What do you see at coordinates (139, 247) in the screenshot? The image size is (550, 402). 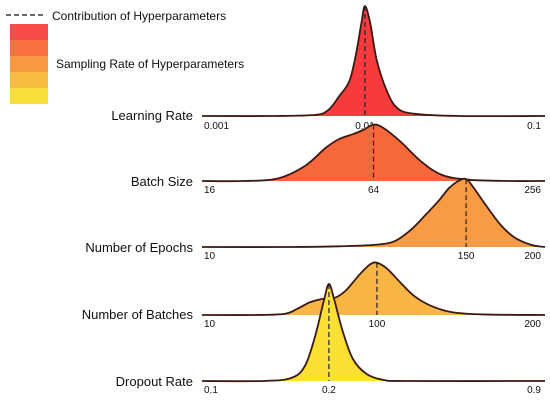 I see `row-label-2: Number of Epochs` at bounding box center [139, 247].